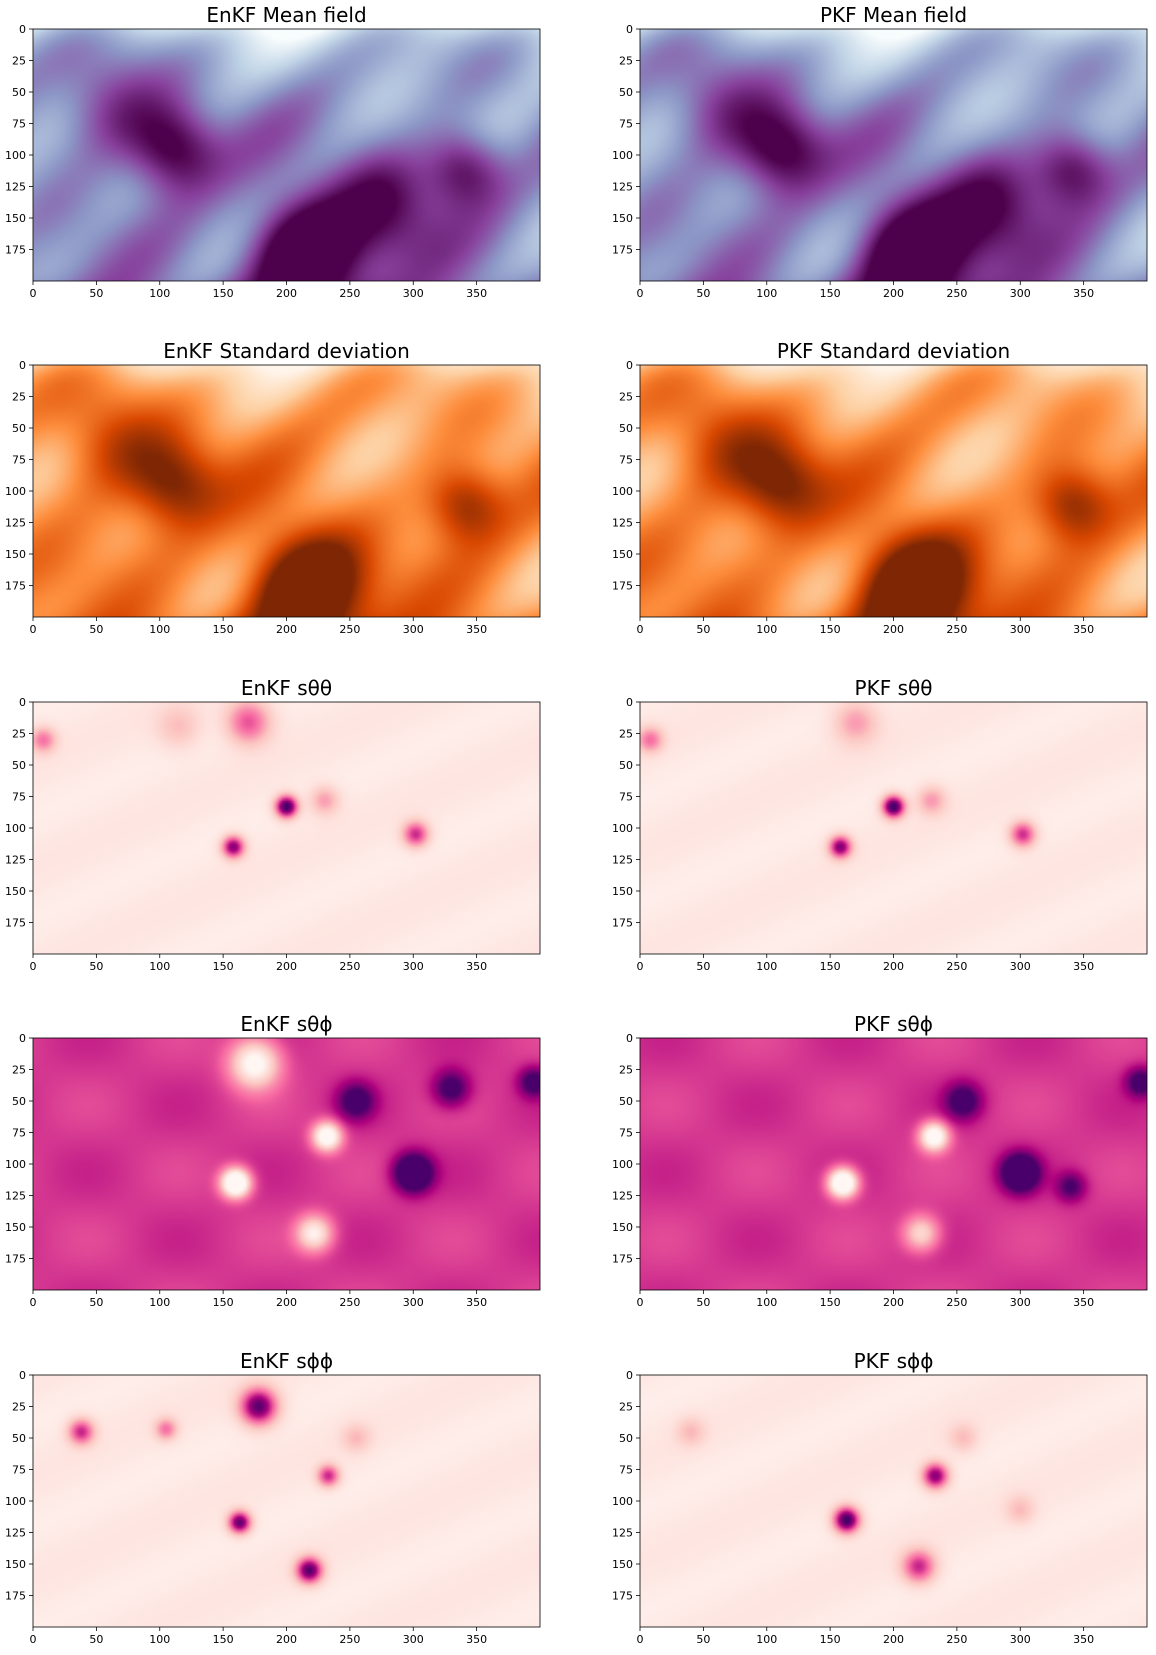 This screenshot has height=1655, width=1156. I want to click on chart-title: EnKF sθϕ, so click(286, 1024).